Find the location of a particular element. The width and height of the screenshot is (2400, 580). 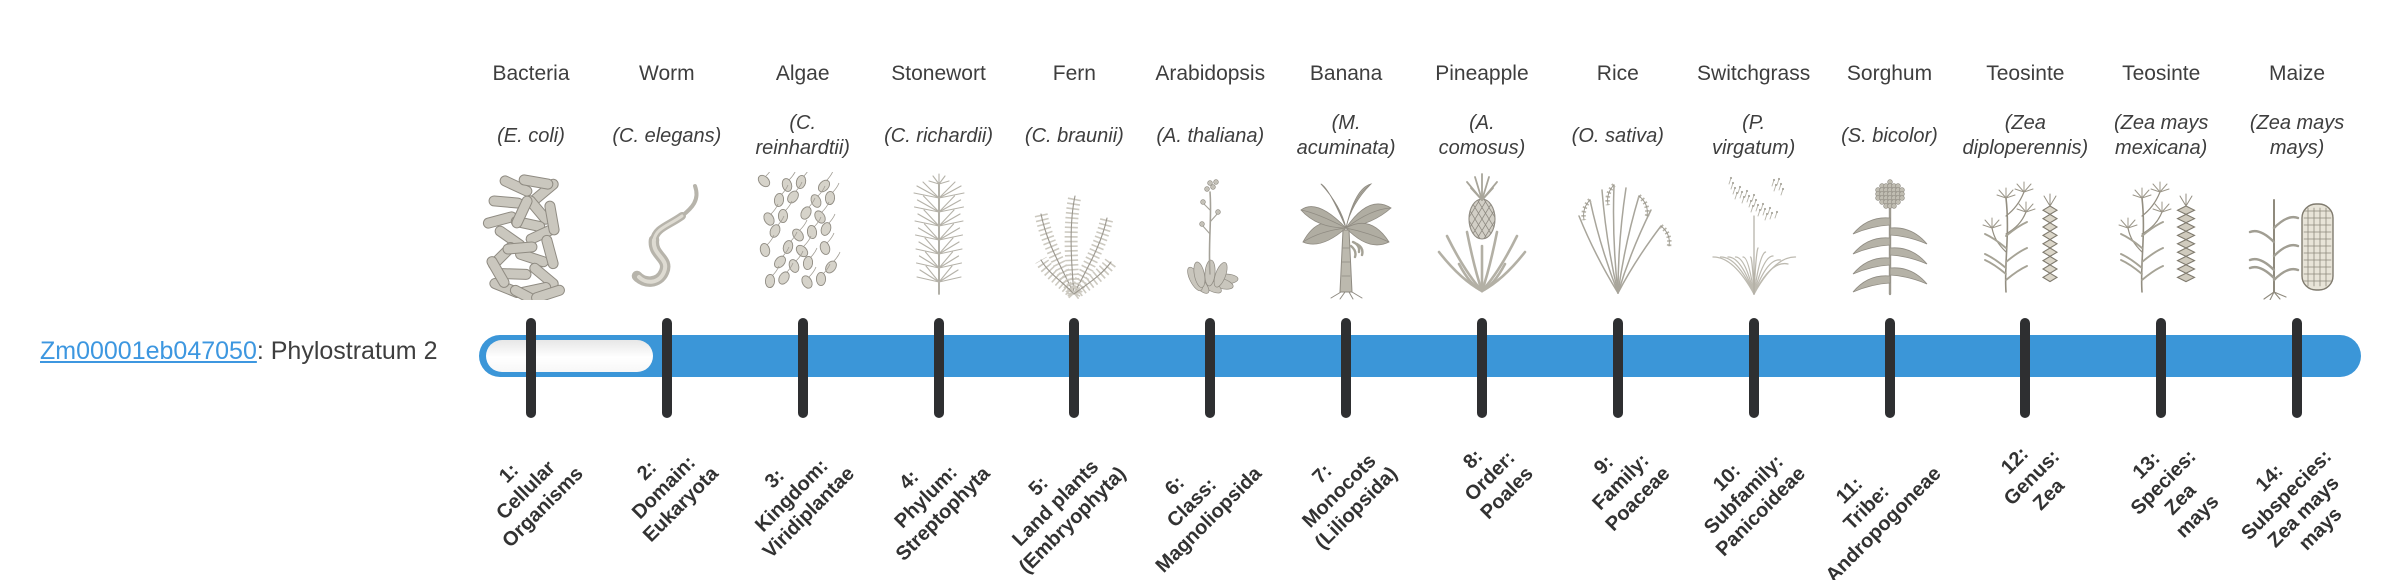

arabidopsis-icon is located at coordinates (1210, 236).